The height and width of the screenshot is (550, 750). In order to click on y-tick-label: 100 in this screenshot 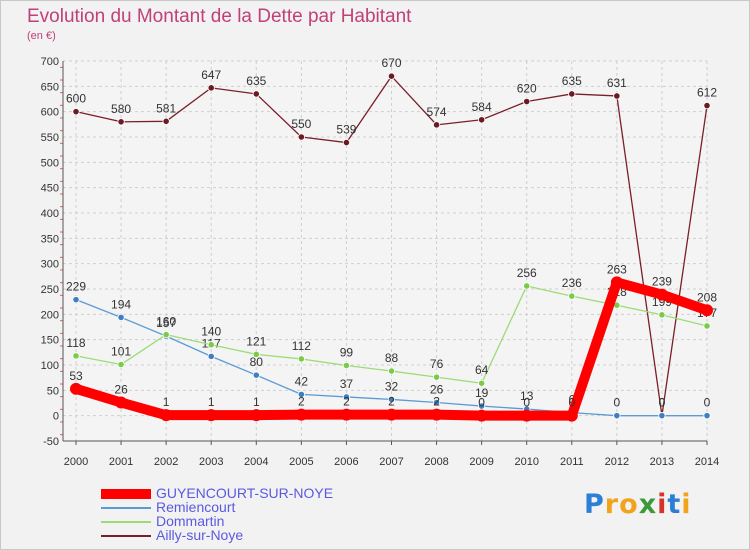, I will do `click(50, 366)`.